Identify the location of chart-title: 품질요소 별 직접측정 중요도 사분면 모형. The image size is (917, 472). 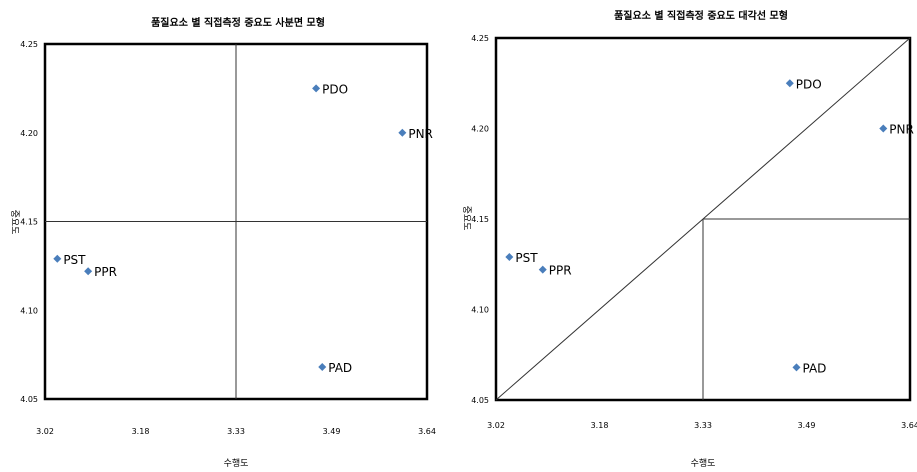
(238, 22).